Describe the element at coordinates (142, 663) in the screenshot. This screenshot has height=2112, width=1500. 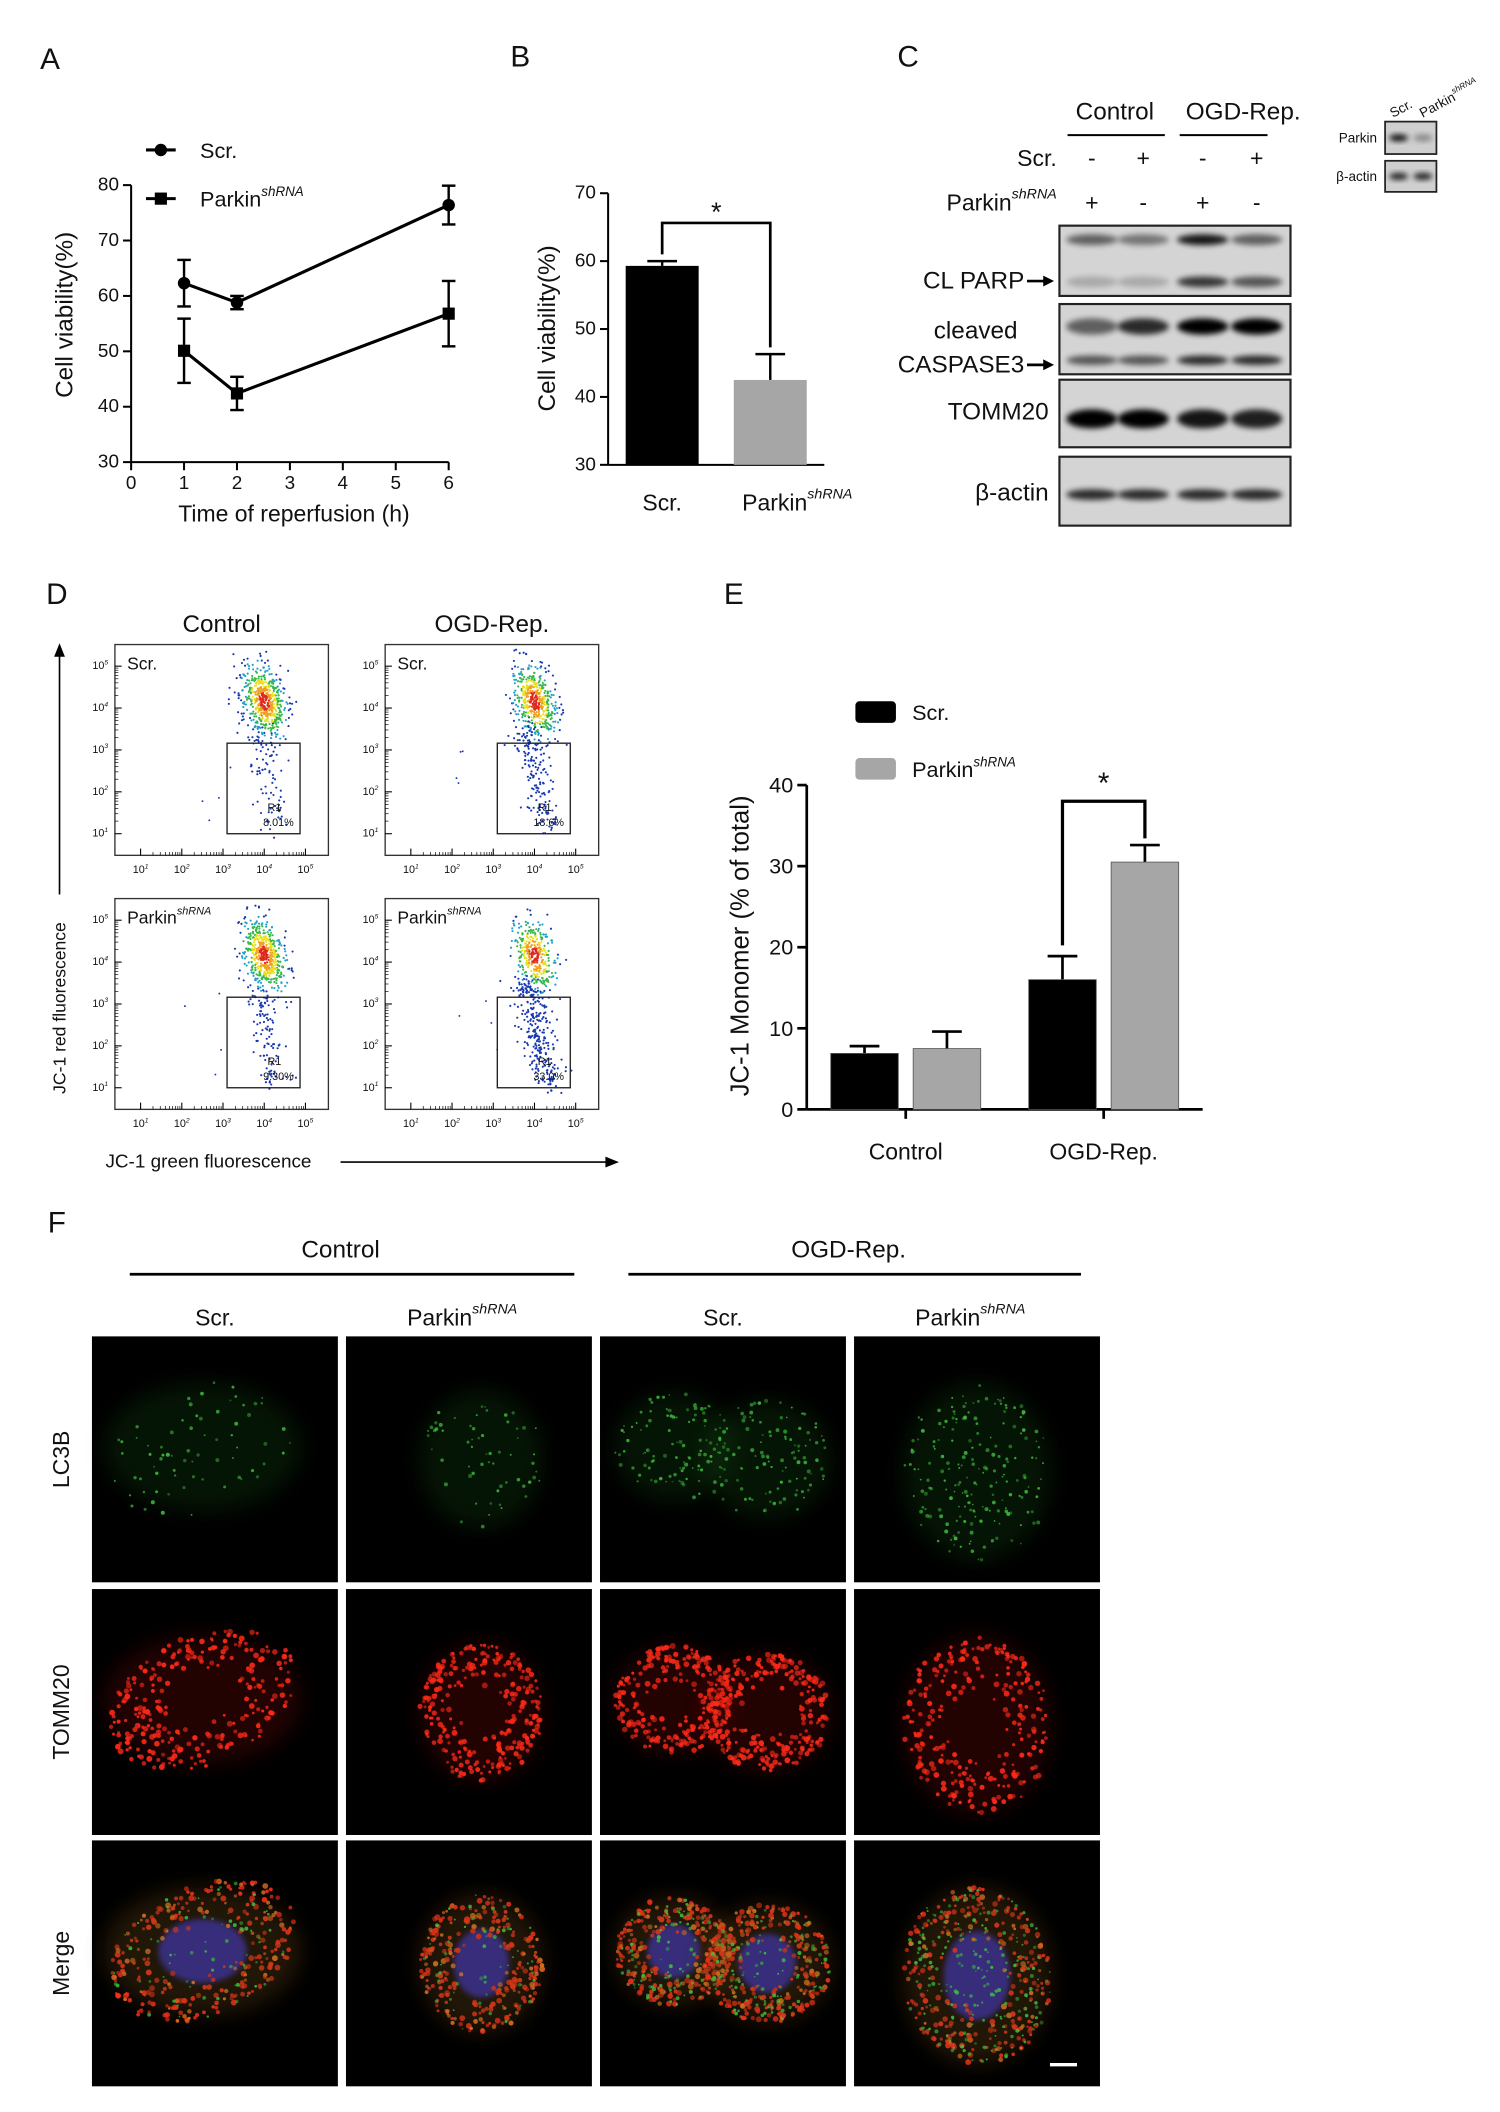
I see `flow-row-label: Scr.` at that location.